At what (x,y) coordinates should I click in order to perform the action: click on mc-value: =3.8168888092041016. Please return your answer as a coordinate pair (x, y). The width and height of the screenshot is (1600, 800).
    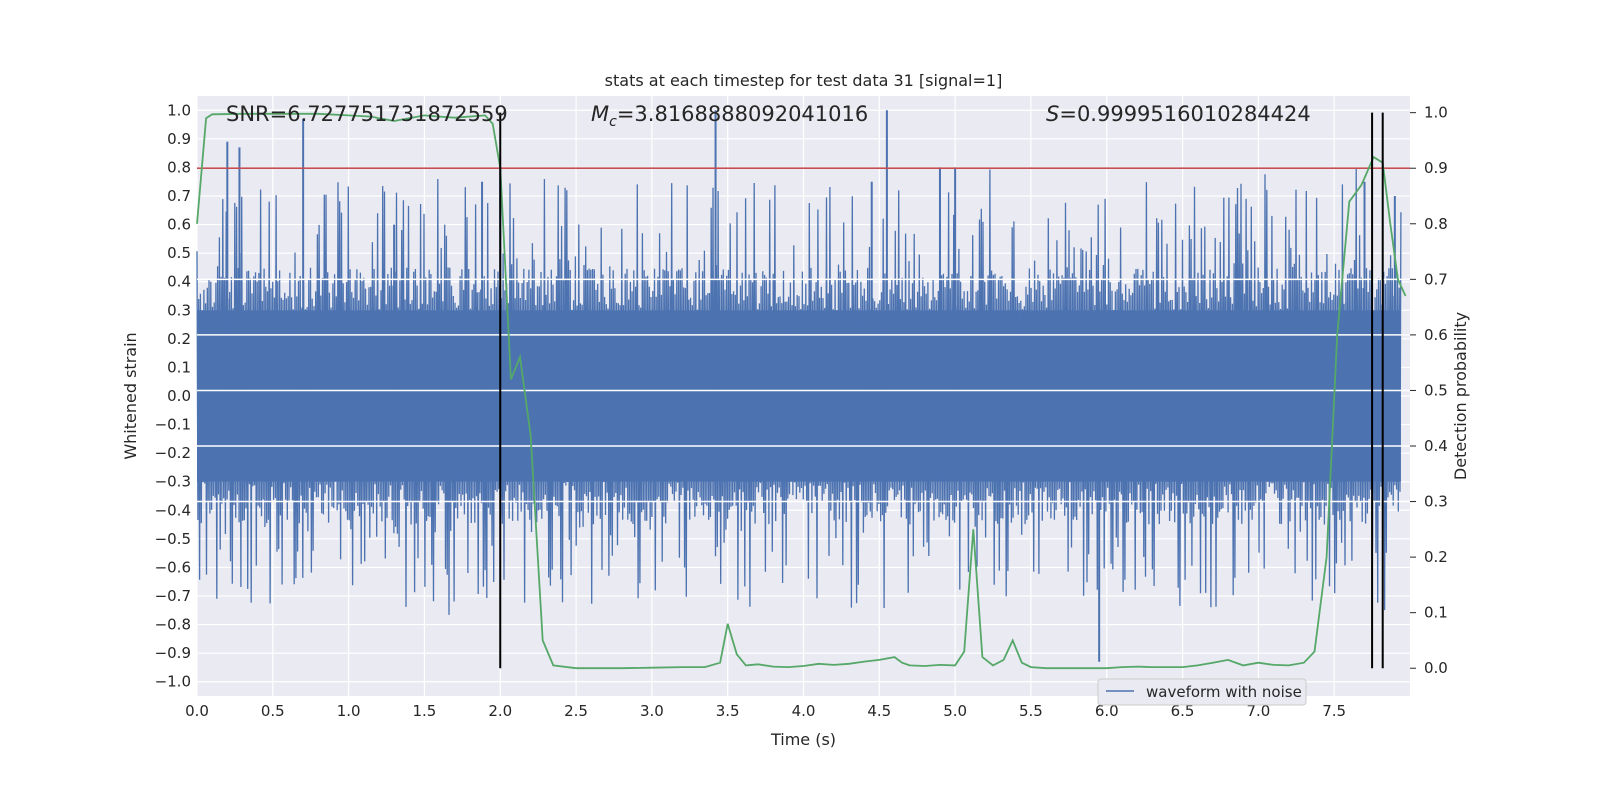
    Looking at the image, I should click on (742, 114).